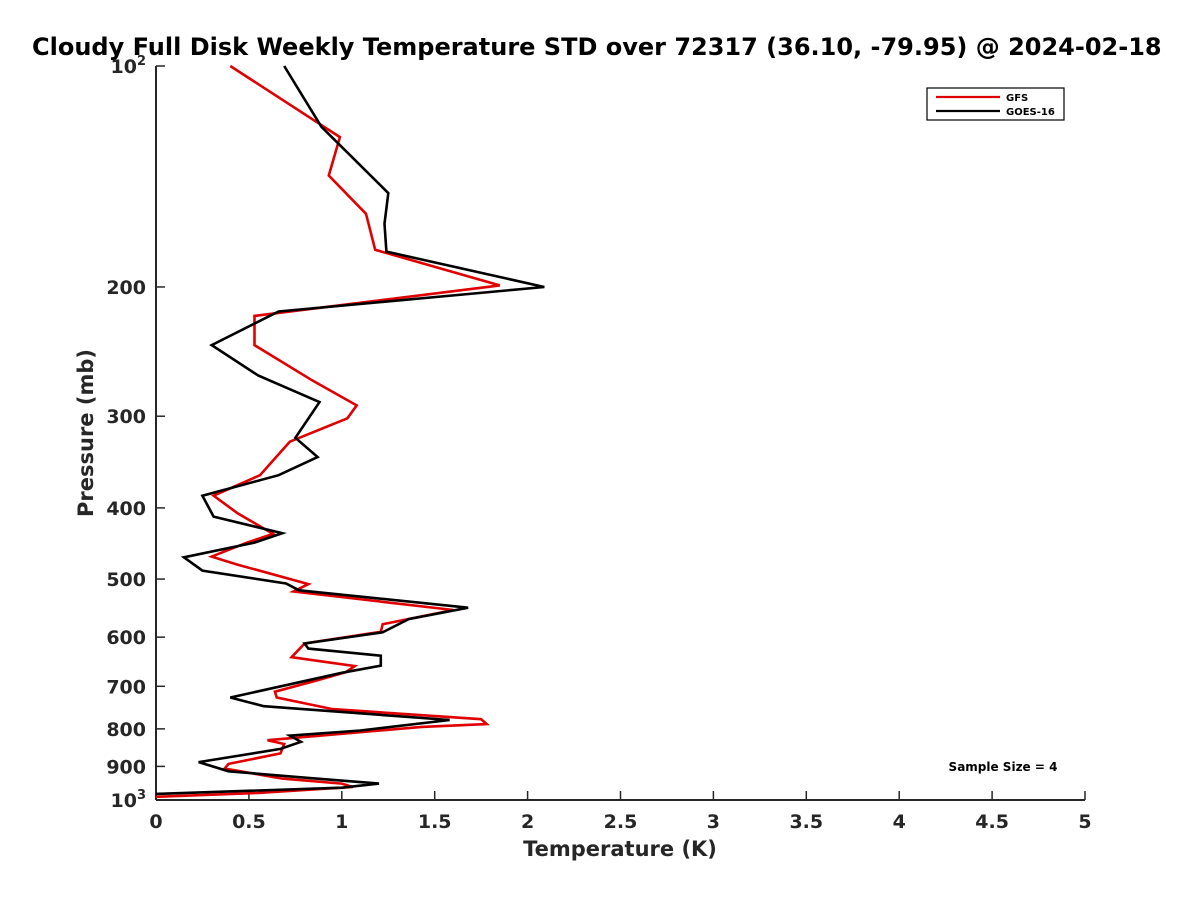 Image resolution: width=1200 pixels, height=900 pixels. What do you see at coordinates (621, 822) in the screenshot?
I see `x-tick-label: 2.5` at bounding box center [621, 822].